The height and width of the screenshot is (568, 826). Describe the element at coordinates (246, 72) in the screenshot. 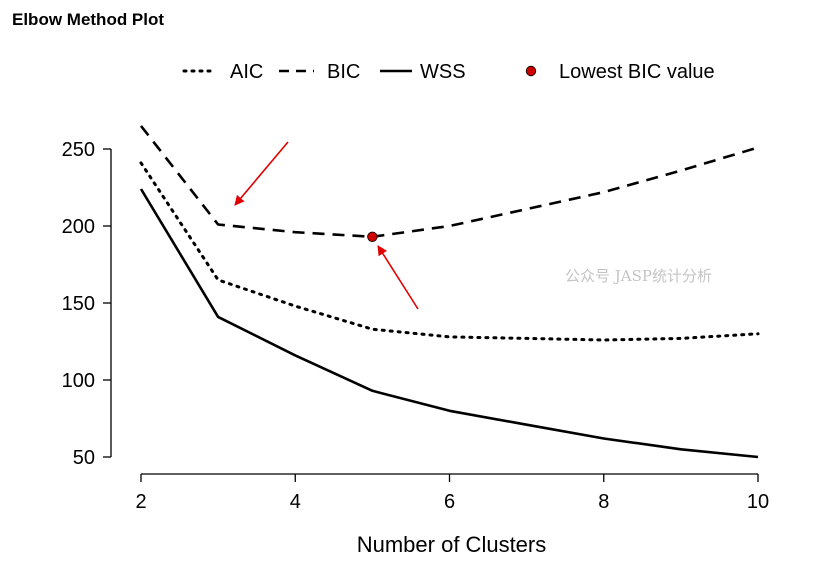

I see `legend-aic-label: AIC` at that location.